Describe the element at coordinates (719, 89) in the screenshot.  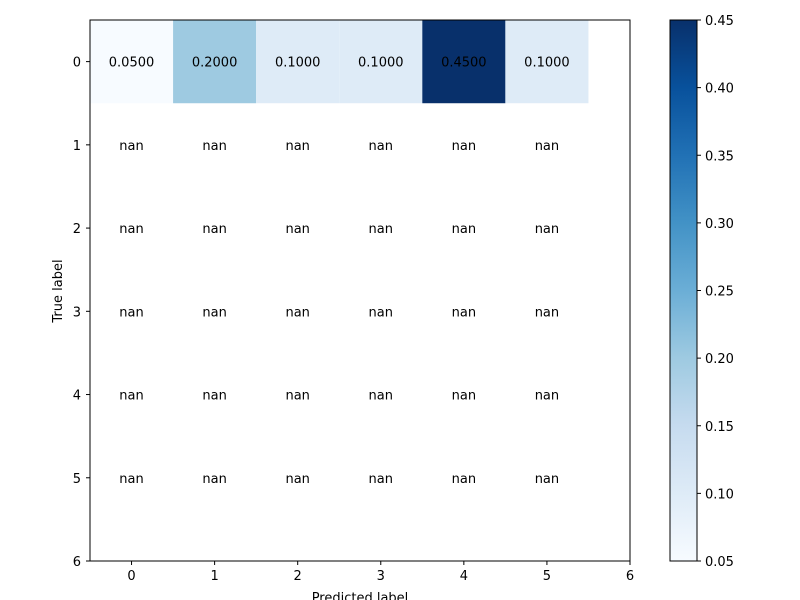
I see `colorbar-tick-label: 0.40` at that location.